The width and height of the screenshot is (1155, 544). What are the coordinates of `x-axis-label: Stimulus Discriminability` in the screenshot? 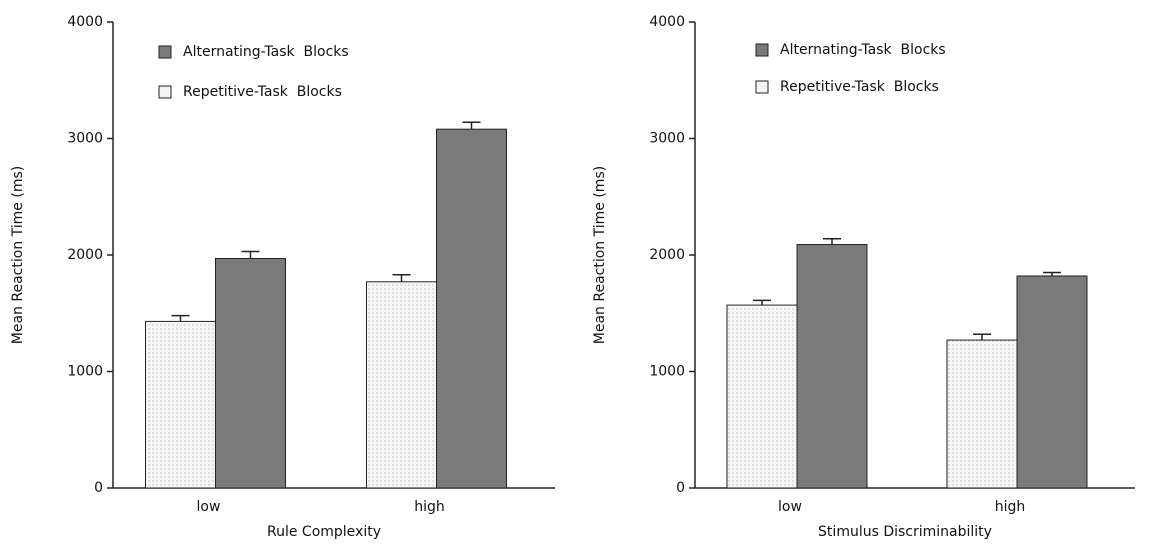 It's located at (905, 532).